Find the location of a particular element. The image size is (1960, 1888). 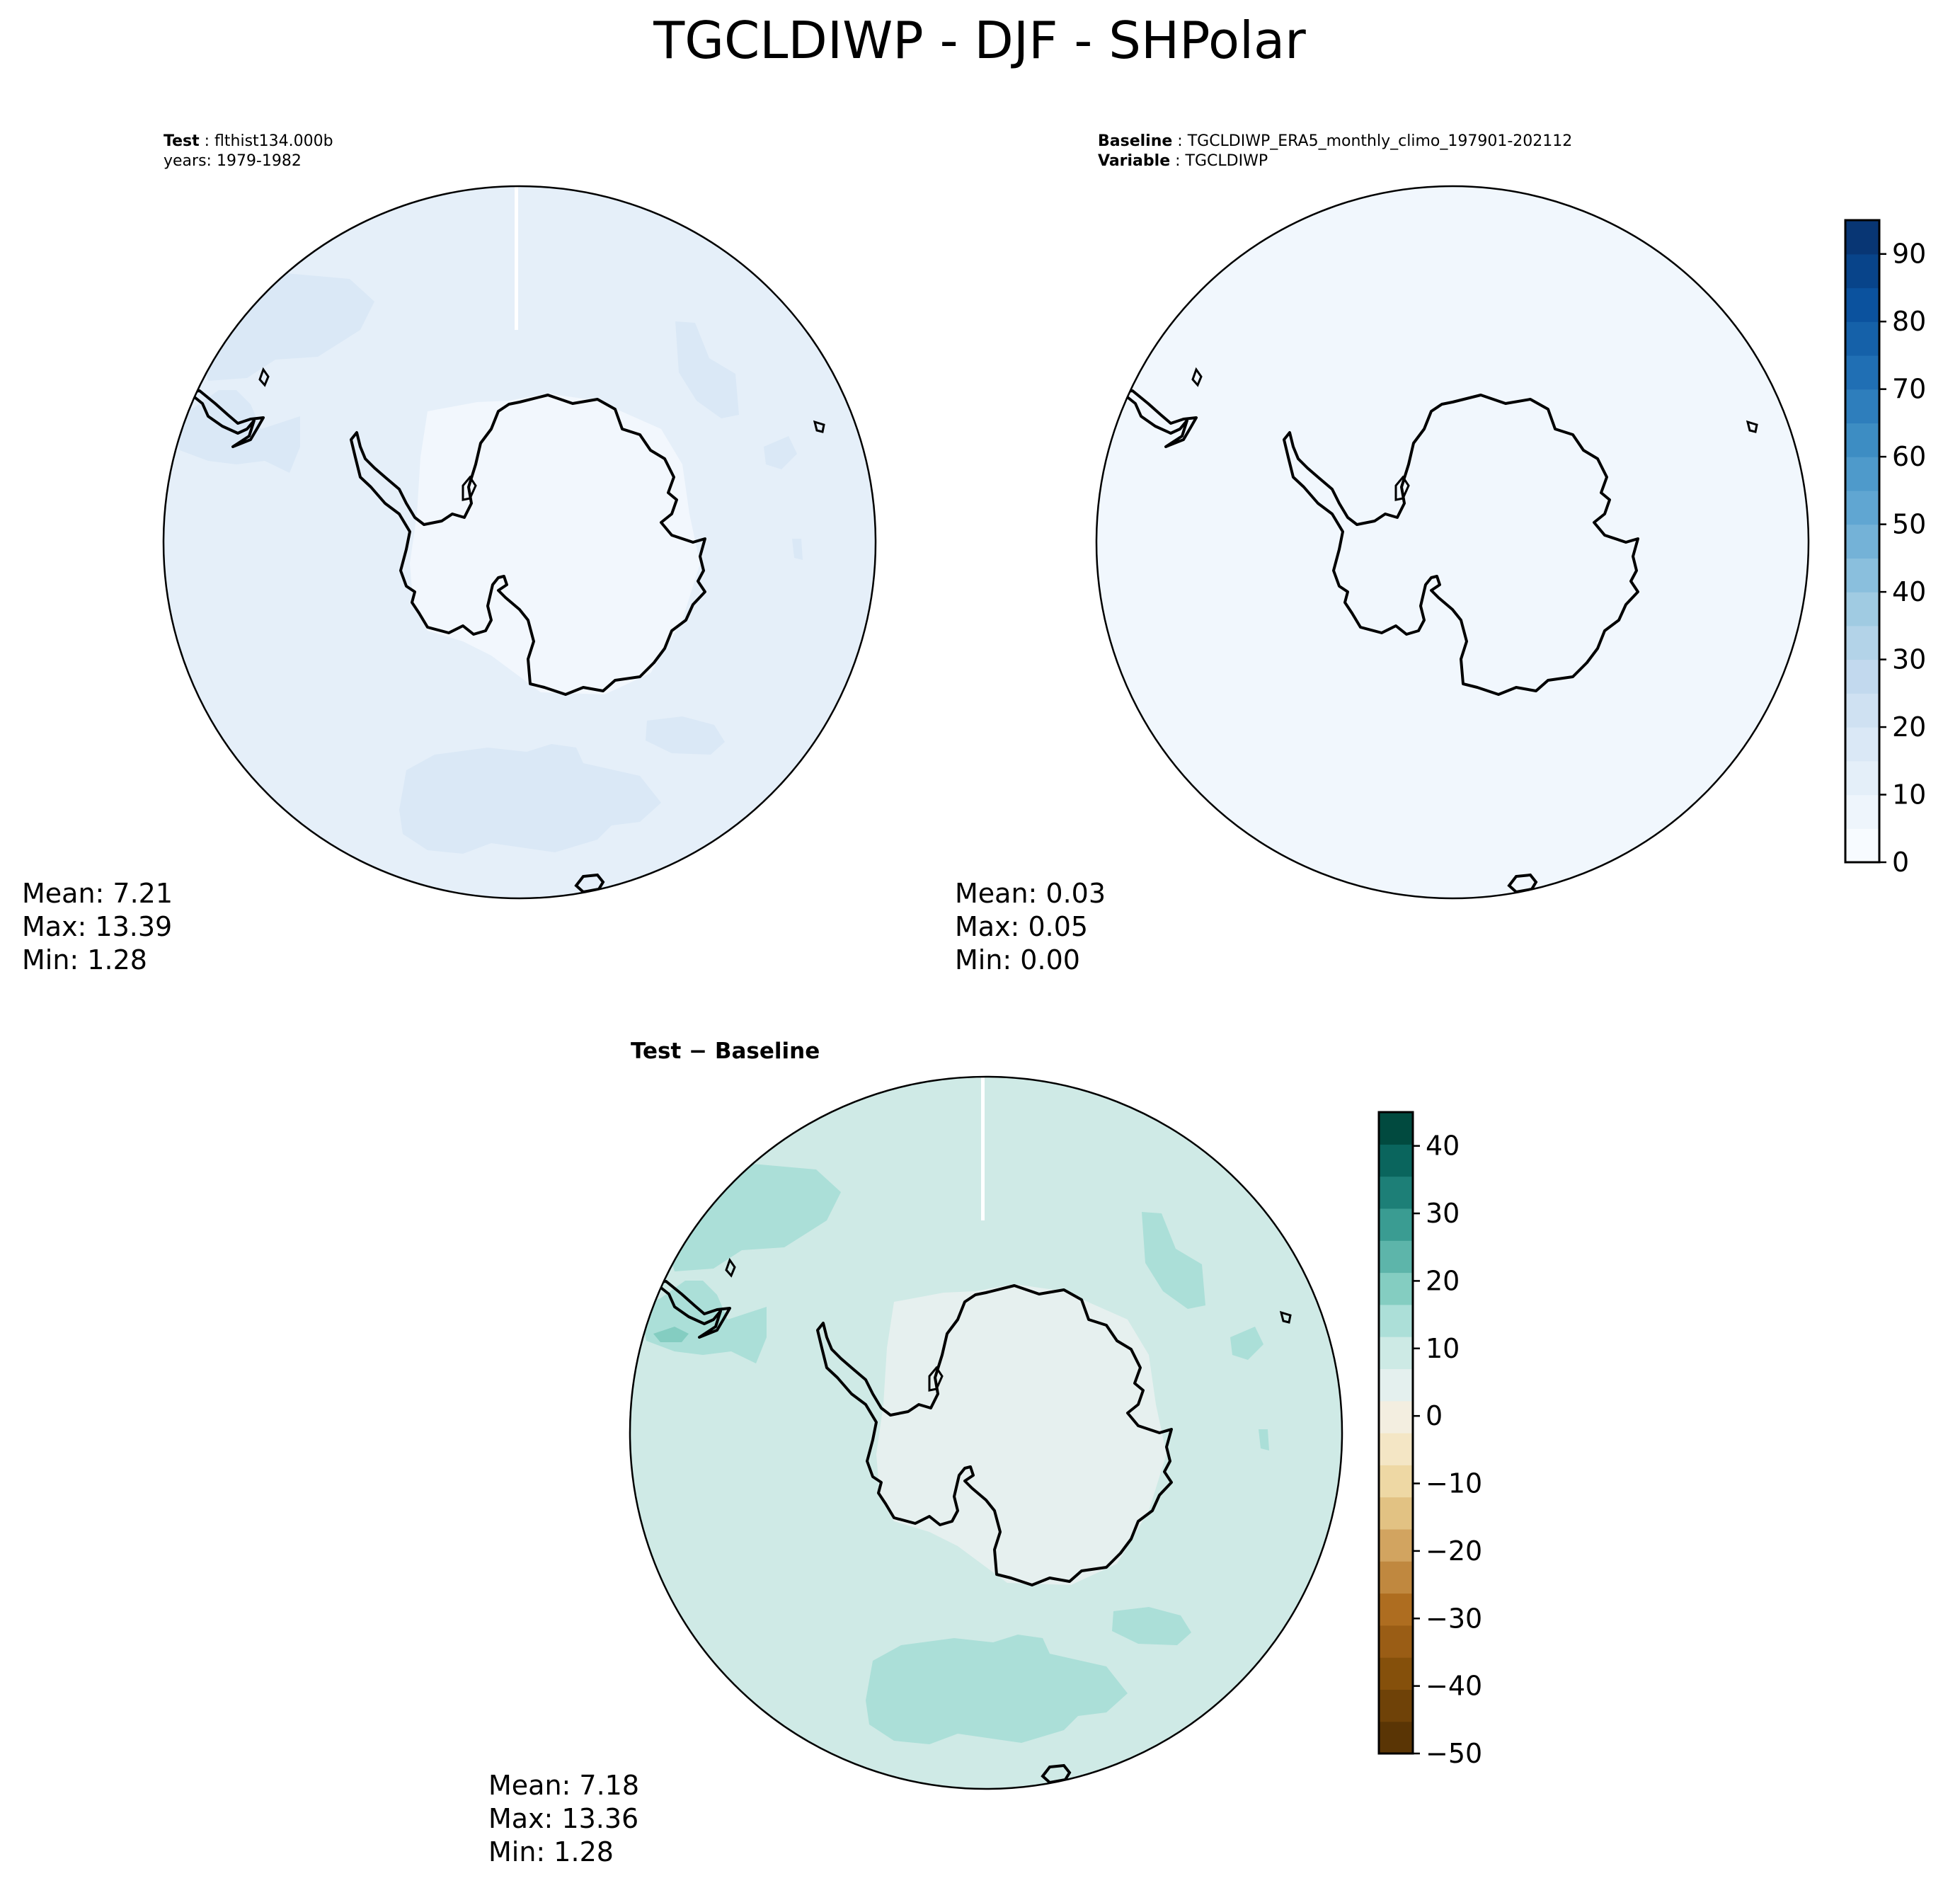

test-min: Min: 1.28 is located at coordinates (84, 960).